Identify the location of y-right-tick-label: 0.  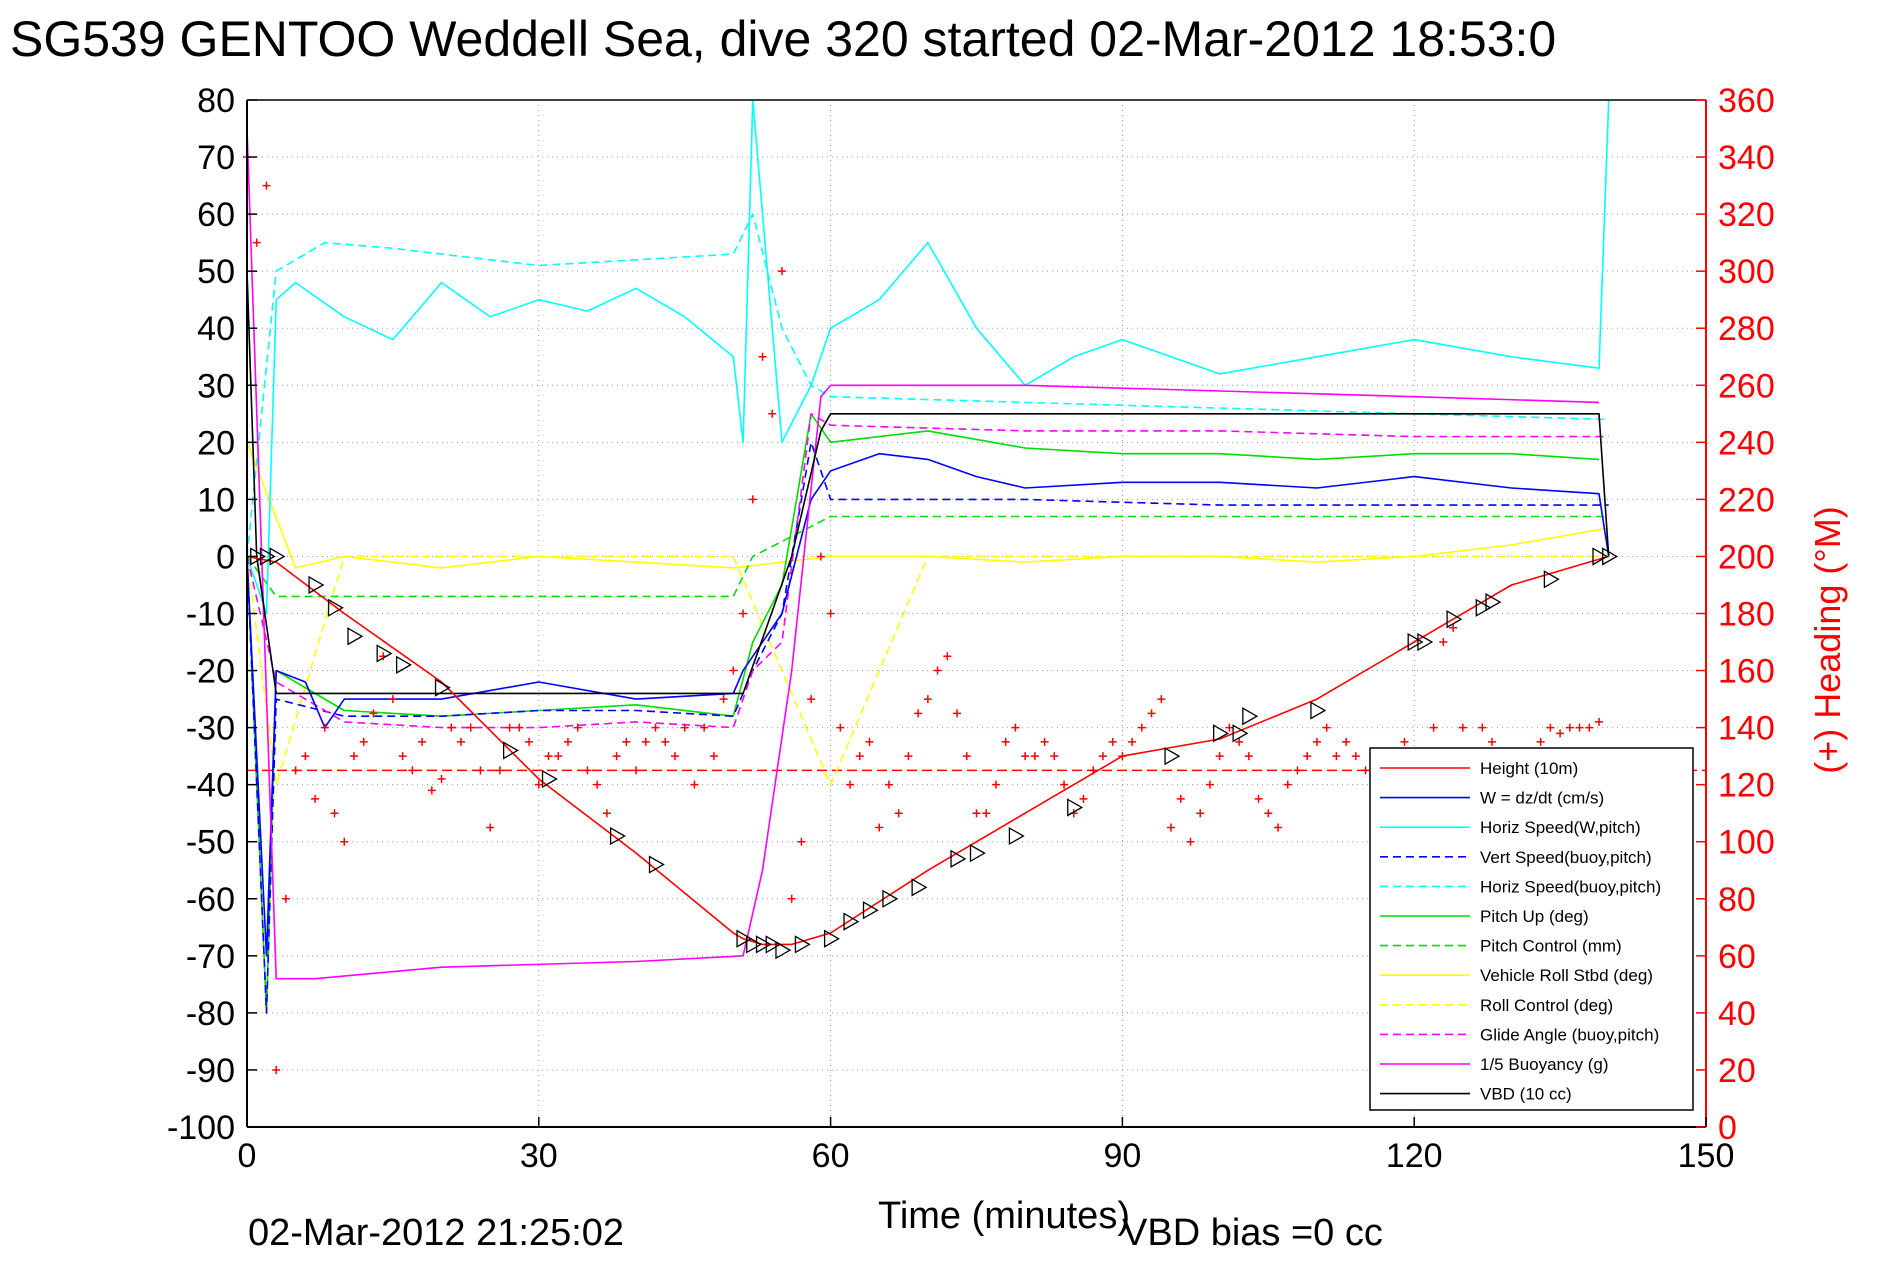
(1727, 1128).